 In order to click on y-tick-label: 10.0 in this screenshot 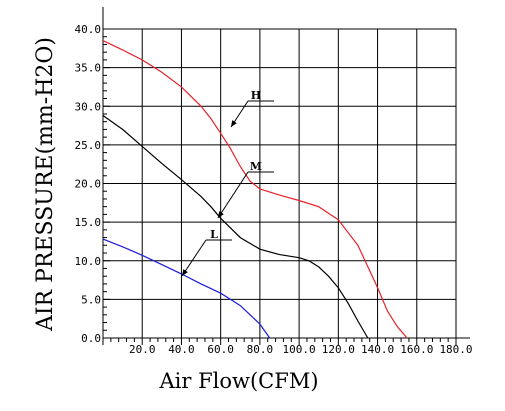, I will do `click(88, 261)`.